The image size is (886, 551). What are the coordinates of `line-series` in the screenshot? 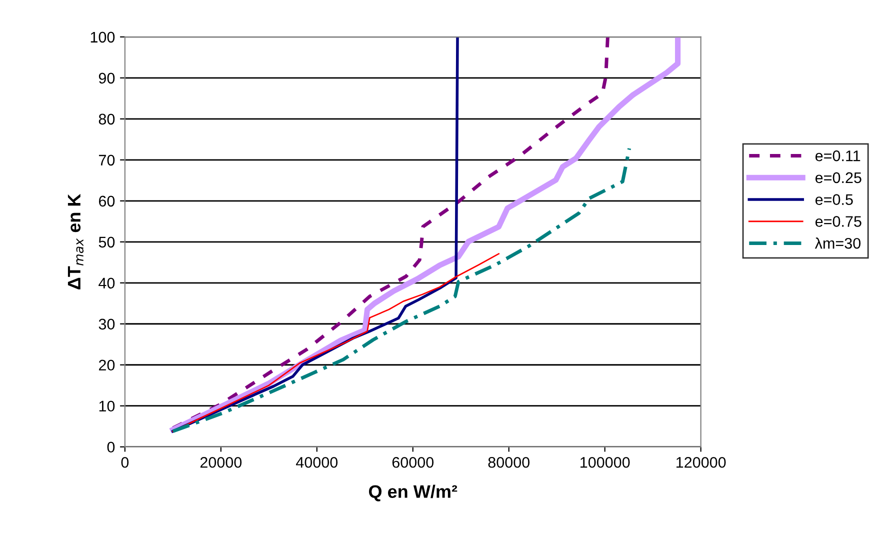 It's located at (336, 342).